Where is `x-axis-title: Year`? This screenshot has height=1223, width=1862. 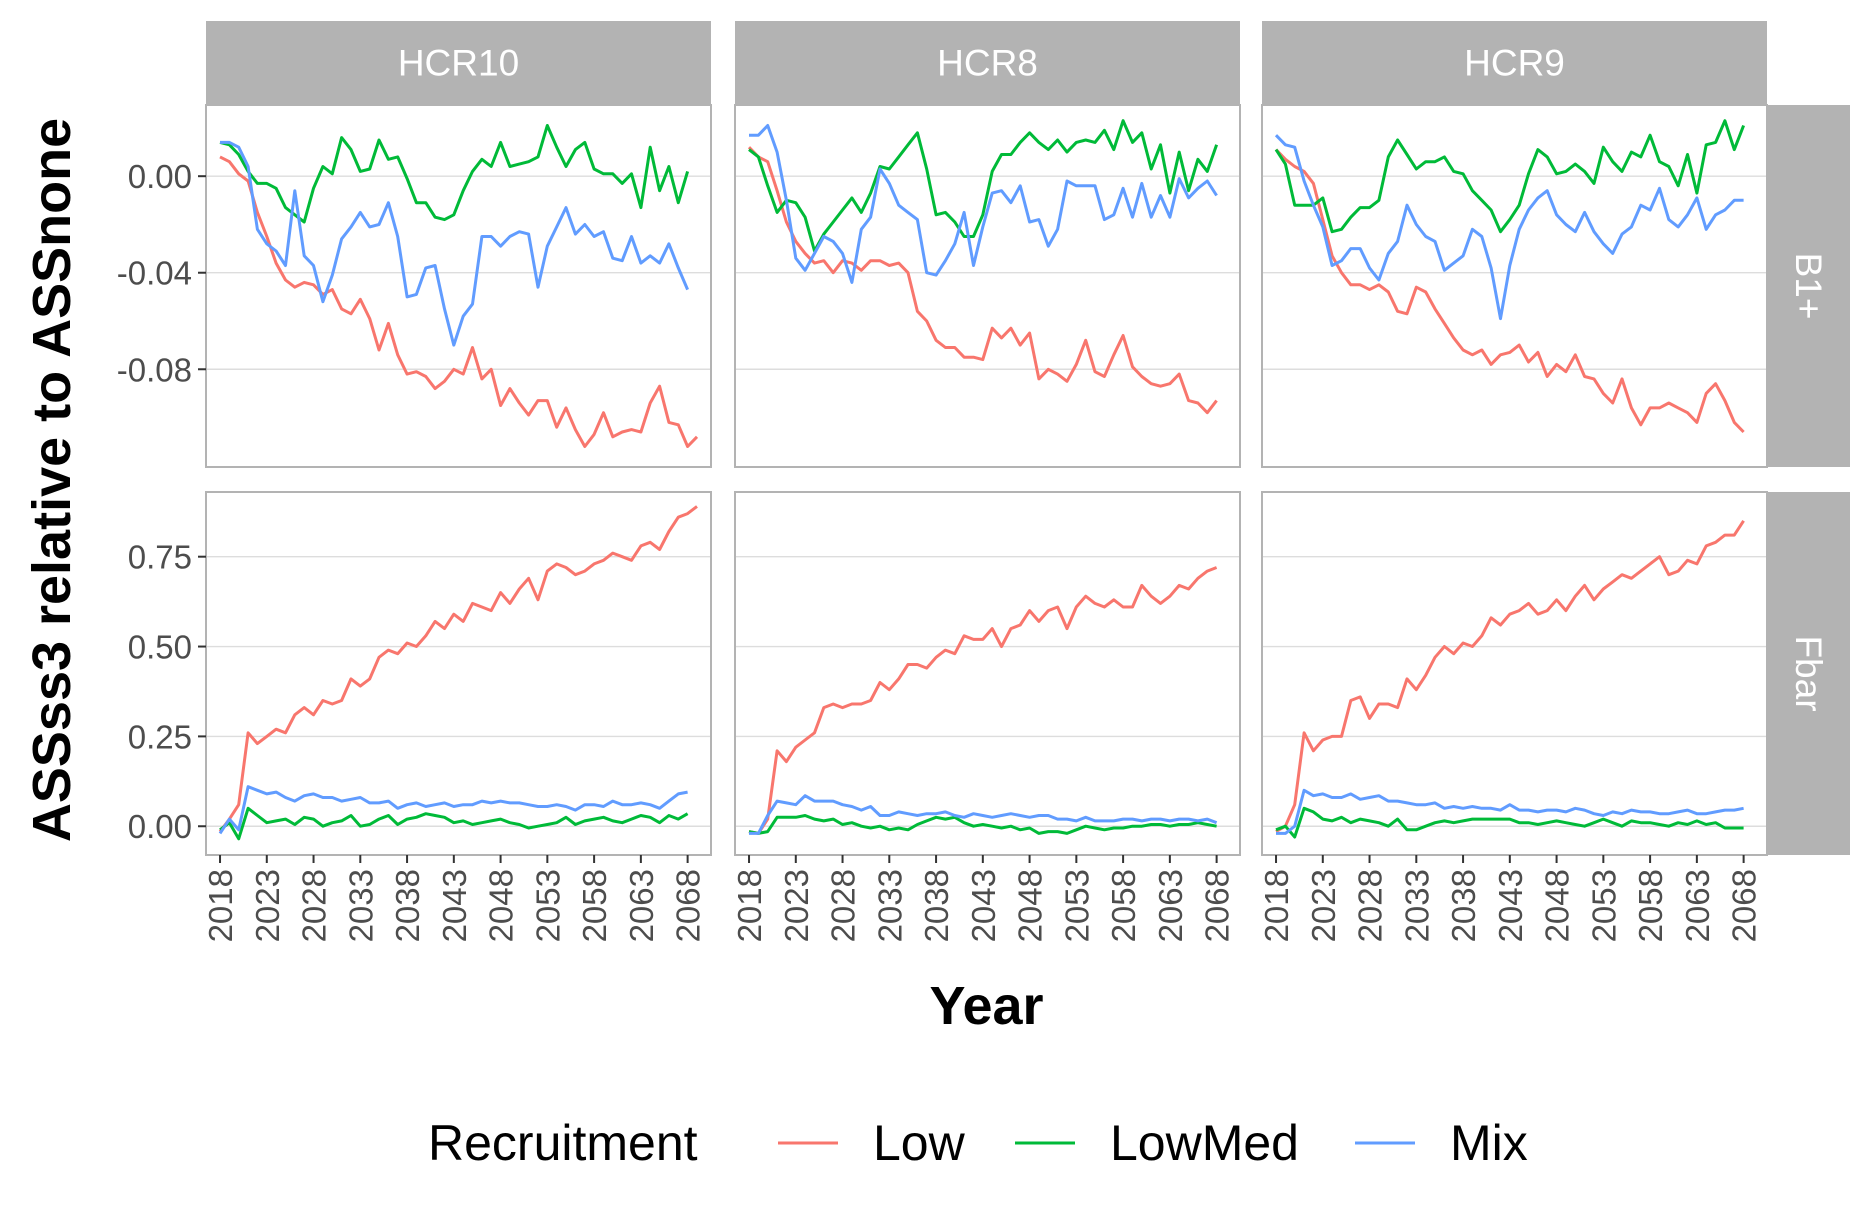
x-axis-title: Year is located at coordinates (986, 1006).